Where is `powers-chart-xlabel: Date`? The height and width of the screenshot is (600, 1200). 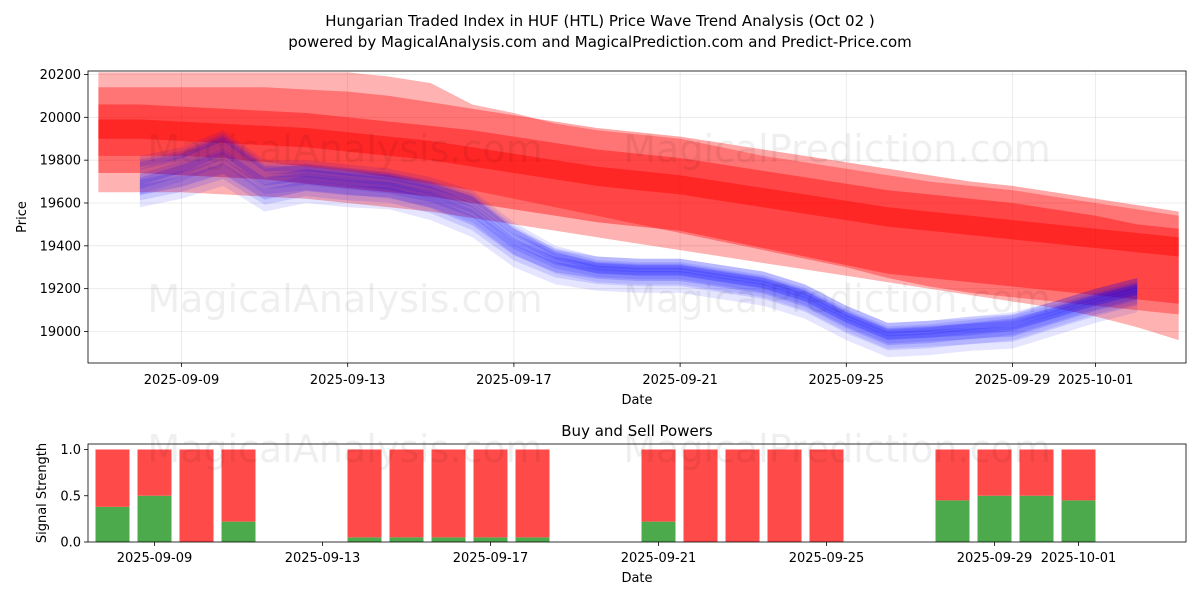
powers-chart-xlabel: Date is located at coordinates (636, 578).